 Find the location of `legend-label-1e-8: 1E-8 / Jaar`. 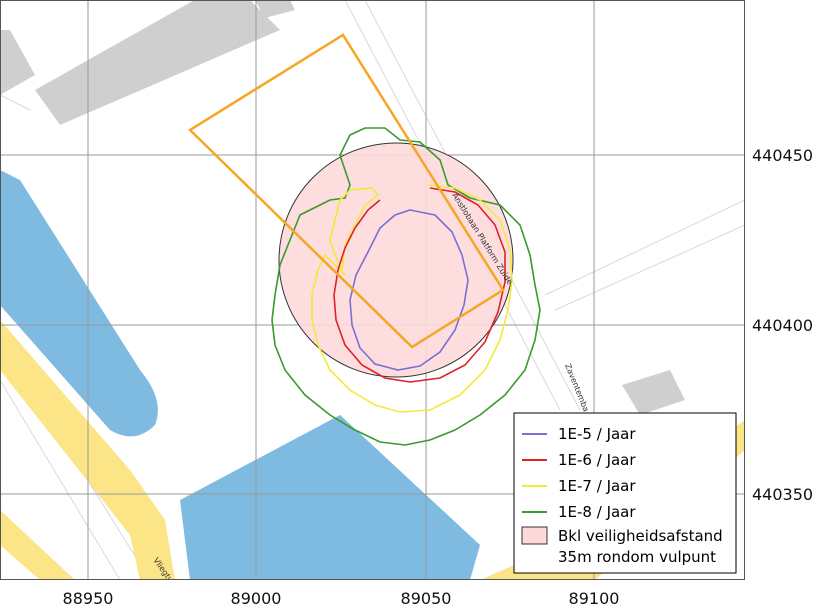

legend-label-1e-8: 1E-8 / Jaar is located at coordinates (597, 512).